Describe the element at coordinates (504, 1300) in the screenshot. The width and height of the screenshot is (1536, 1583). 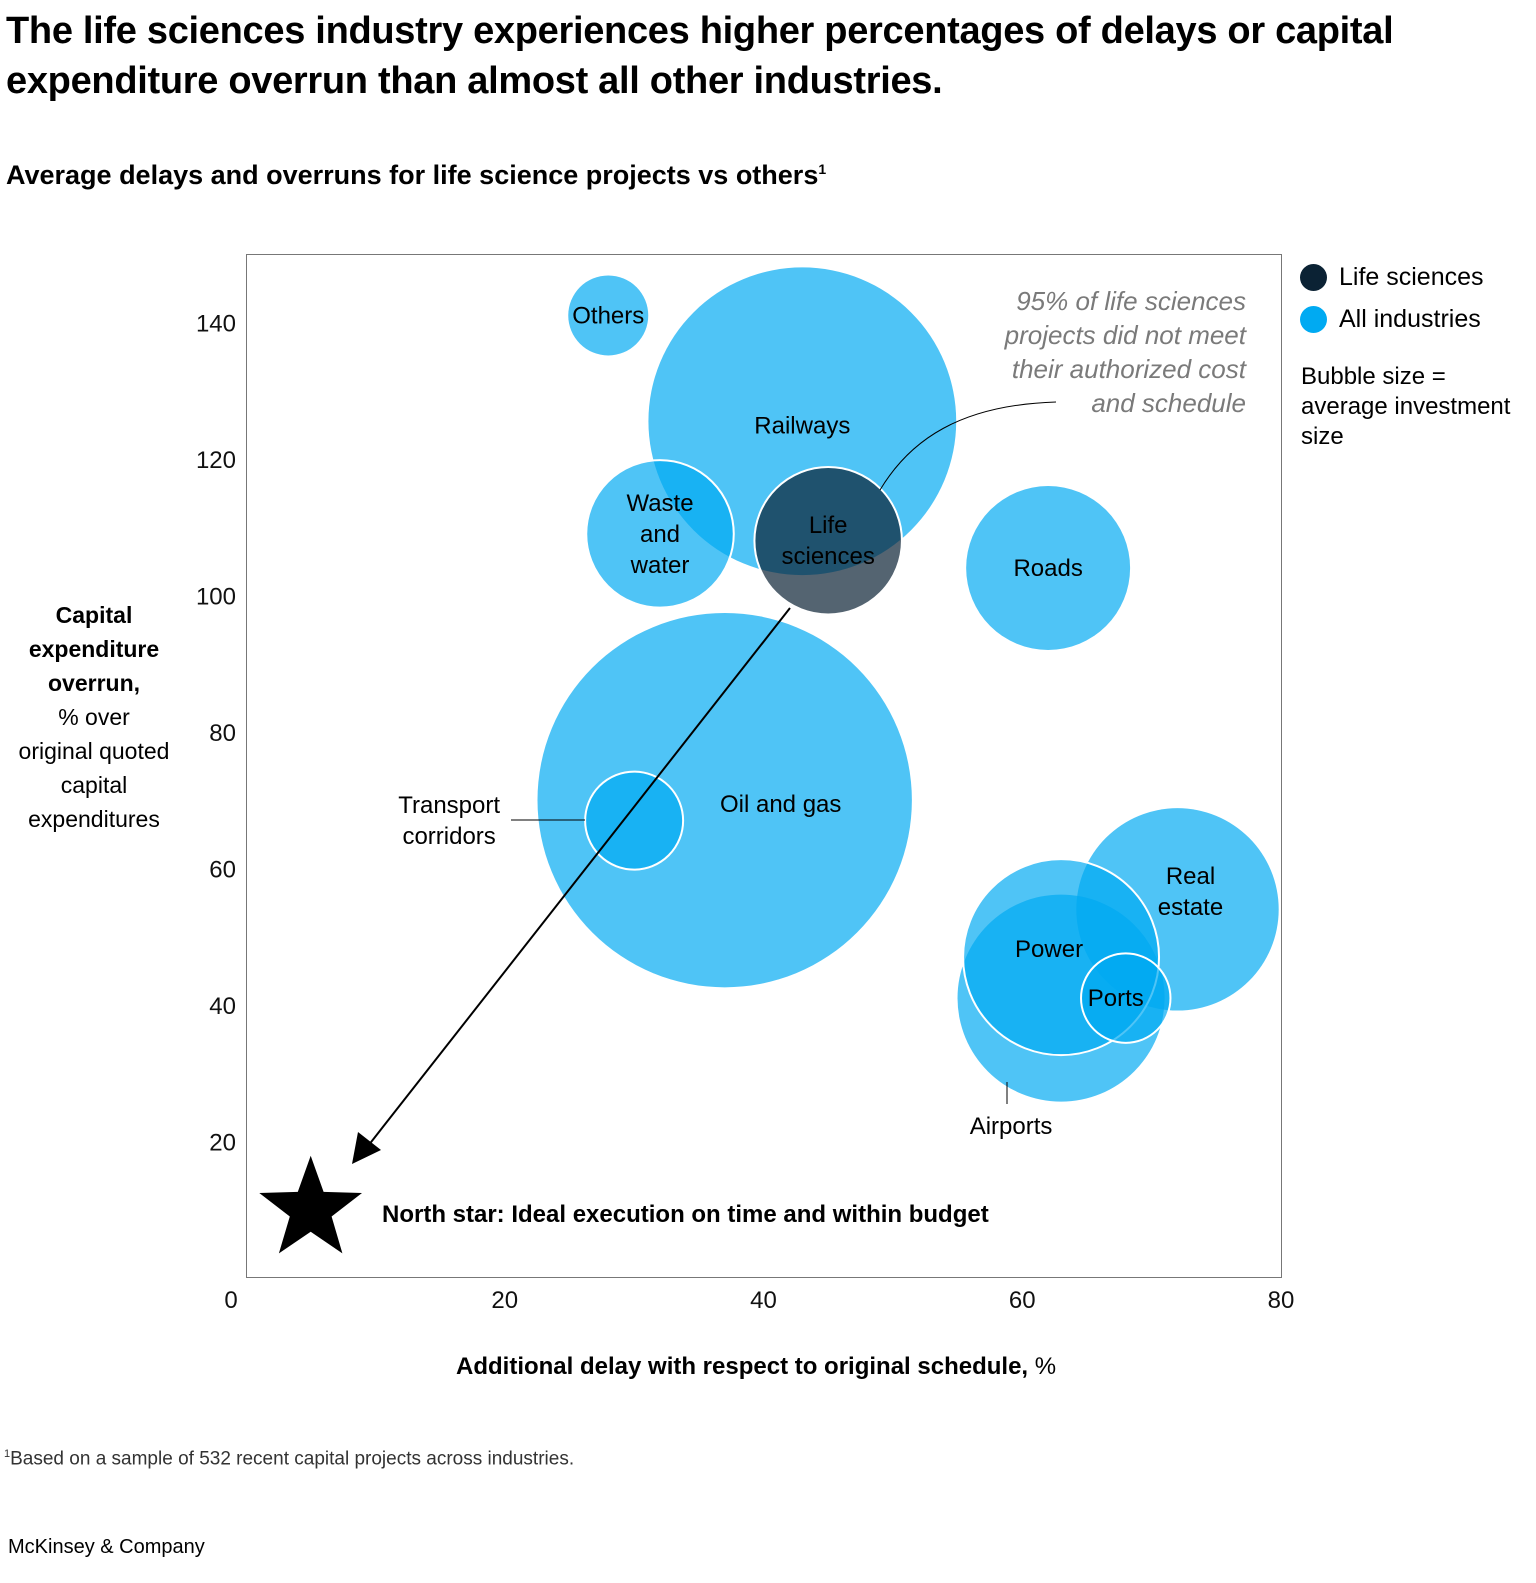
I see `x-tick-label: 20` at that location.